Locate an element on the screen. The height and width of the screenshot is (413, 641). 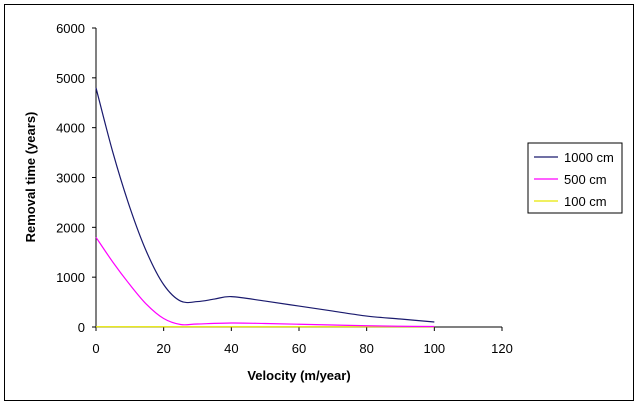
y-tick-label: 2000 is located at coordinates (70, 227).